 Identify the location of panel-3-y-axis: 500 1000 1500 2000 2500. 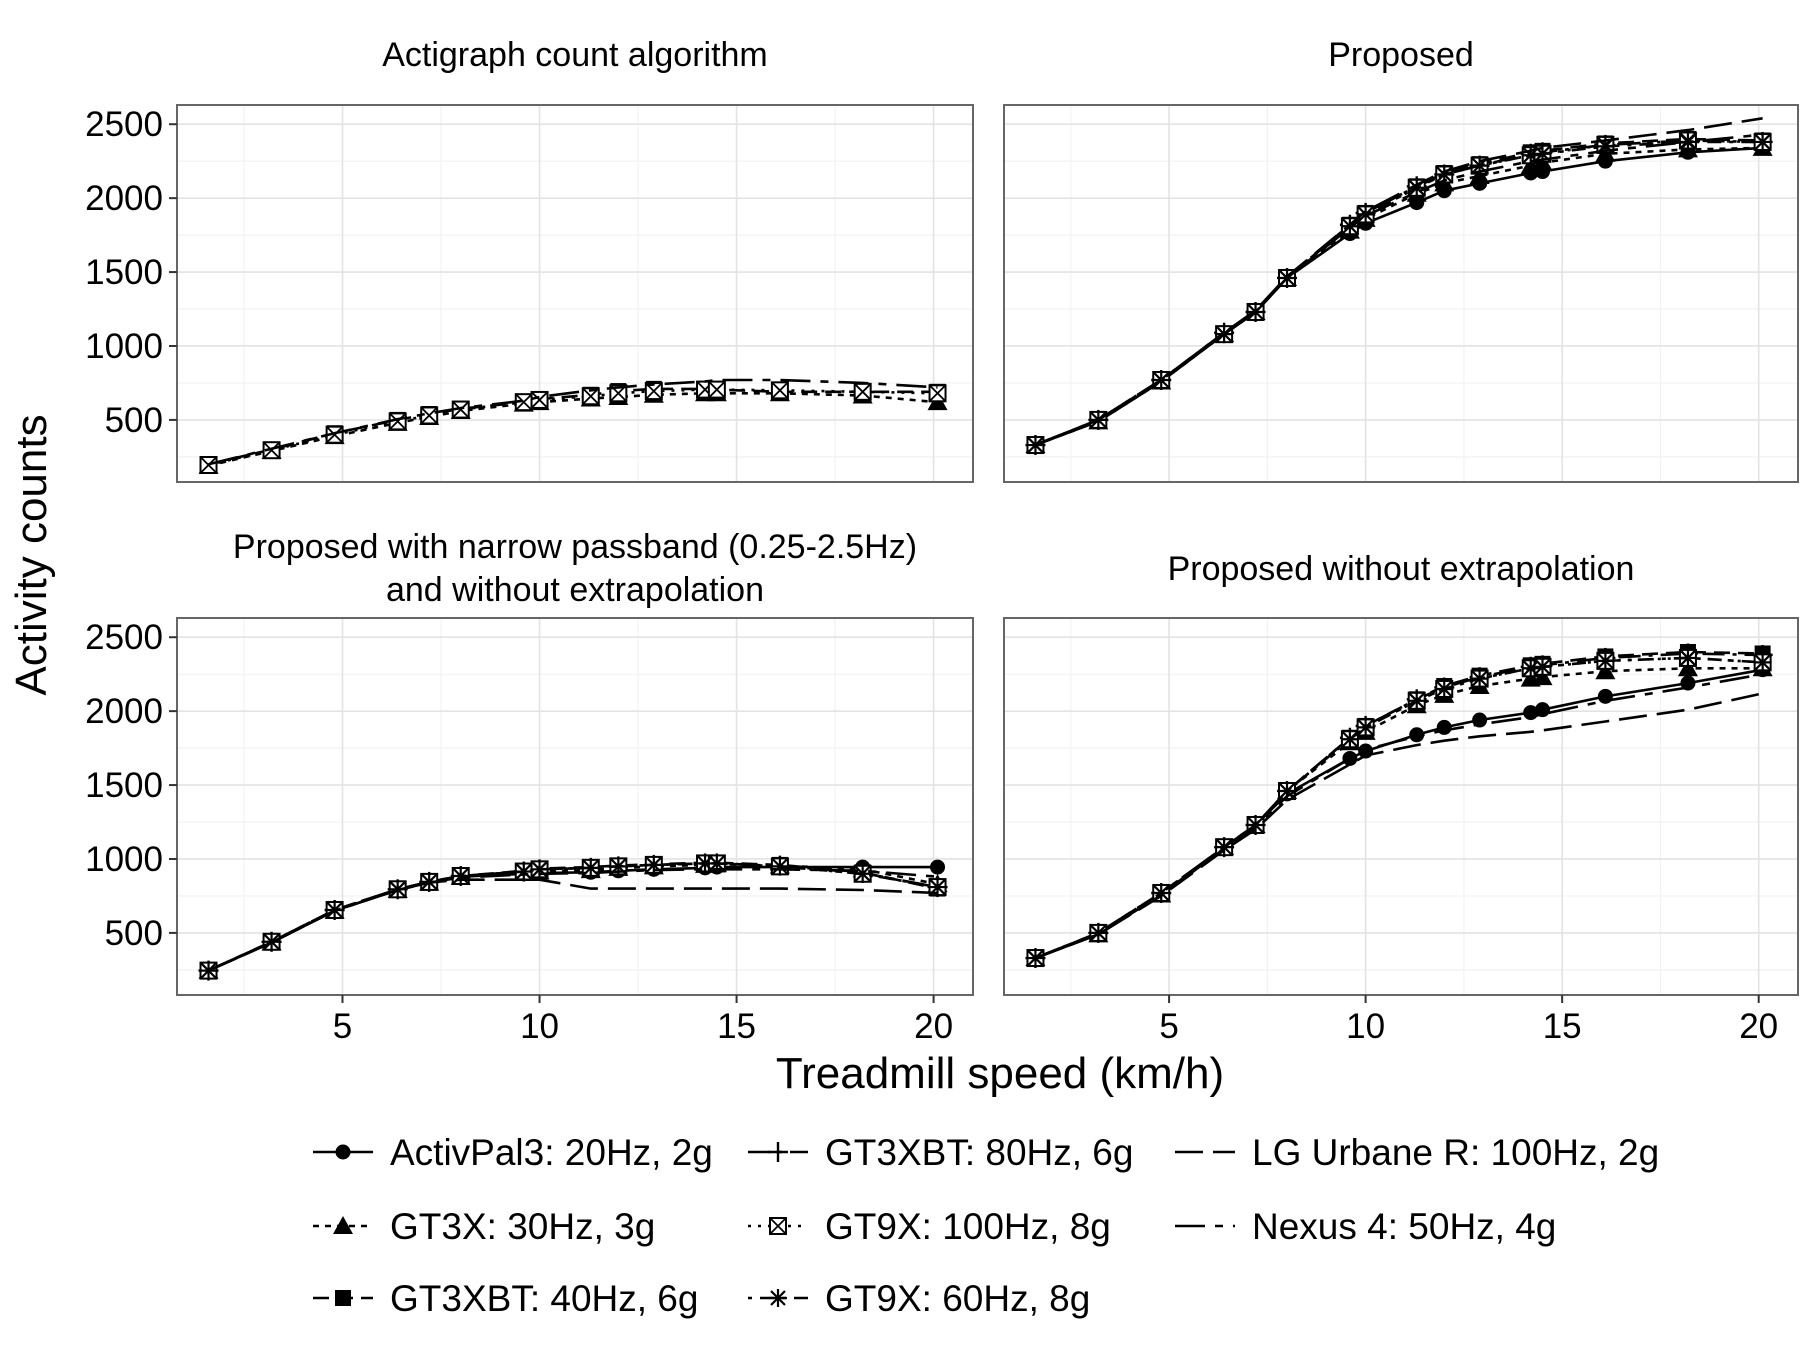
(131, 785).